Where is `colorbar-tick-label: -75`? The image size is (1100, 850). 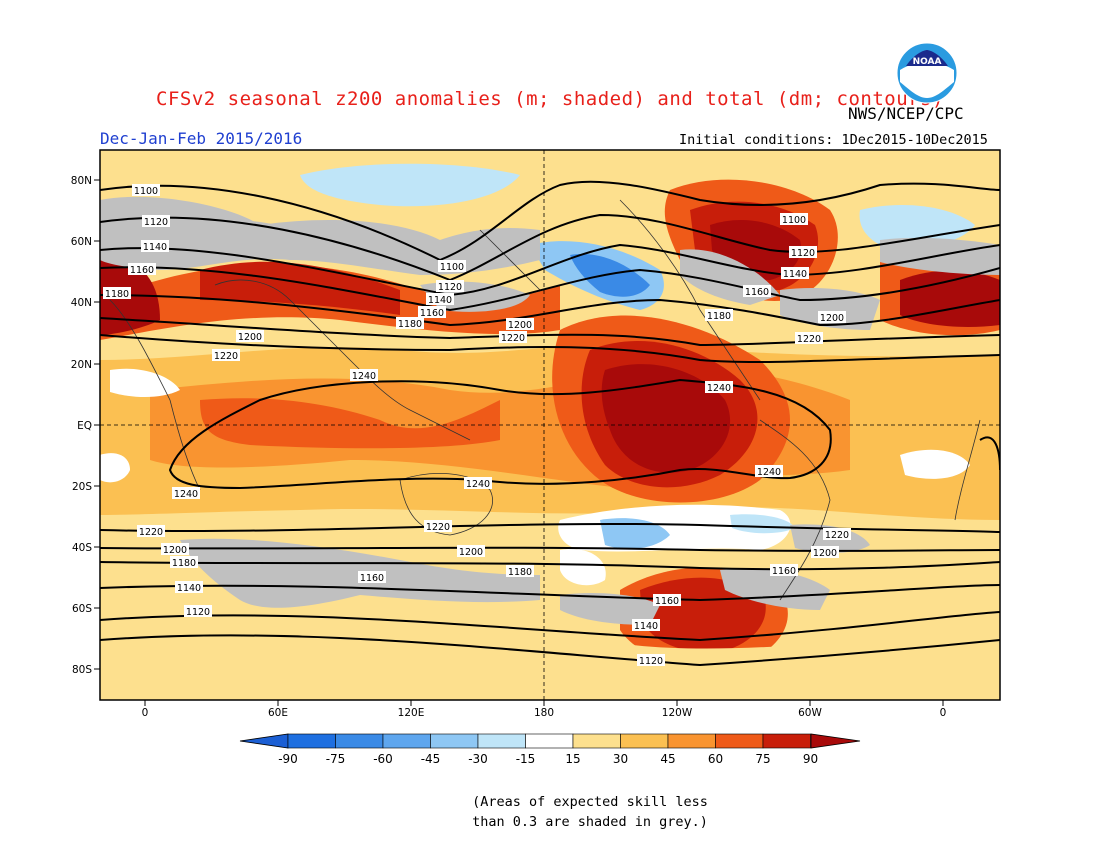 colorbar-tick-label: -75 is located at coordinates (336, 759).